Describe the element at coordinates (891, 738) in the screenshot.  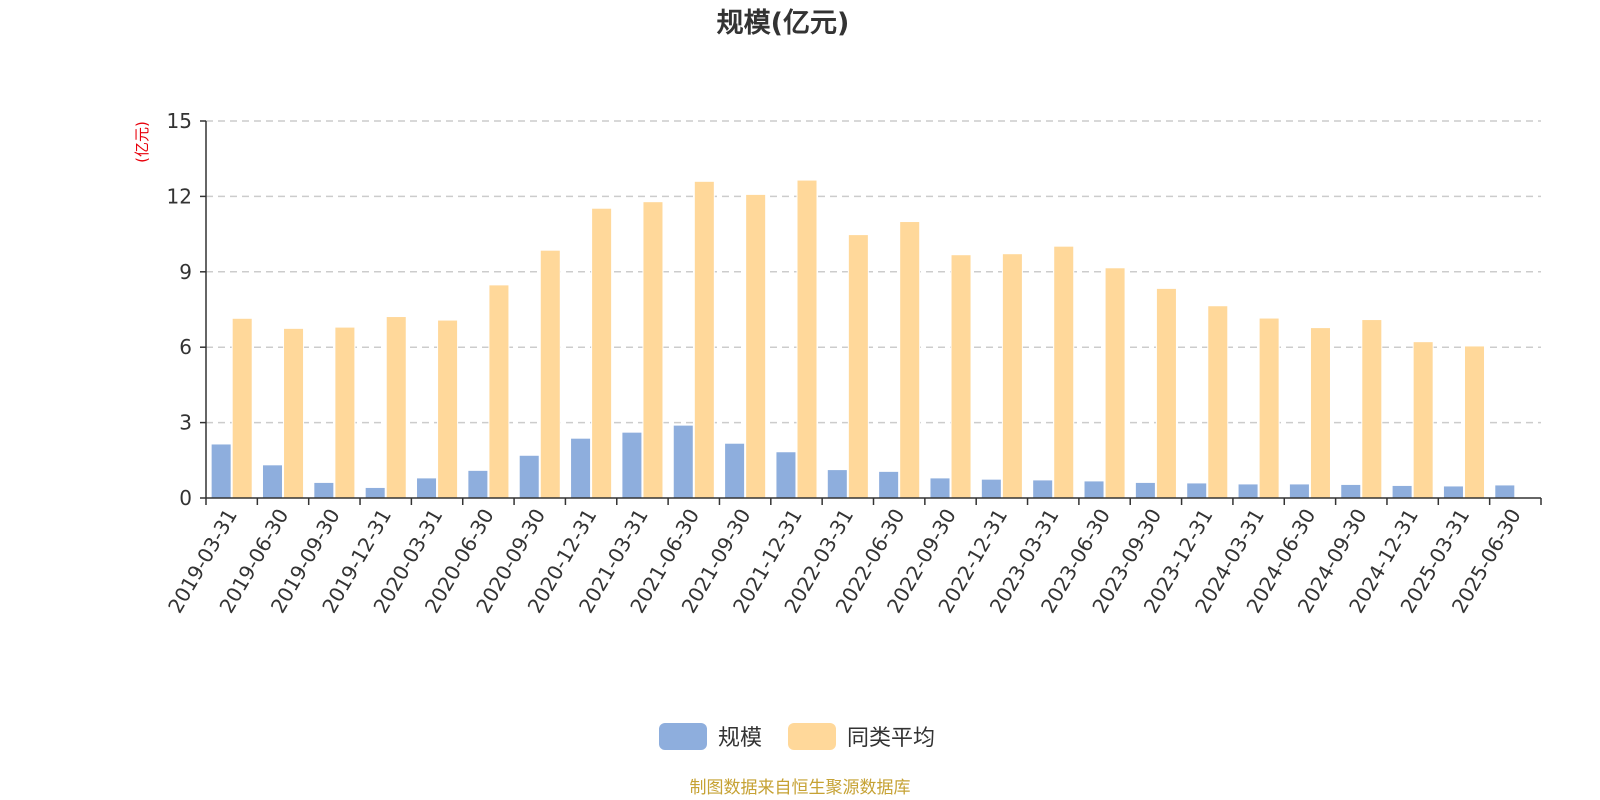
I see `legend-label-peer-average: 同类平均` at that location.